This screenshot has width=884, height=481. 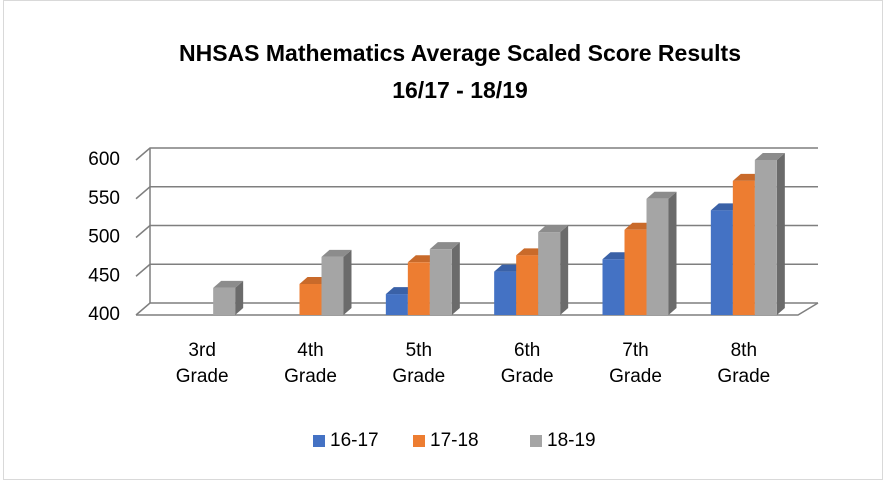 What do you see at coordinates (527, 363) in the screenshot?
I see `x-tick-label: 6th Grade` at bounding box center [527, 363].